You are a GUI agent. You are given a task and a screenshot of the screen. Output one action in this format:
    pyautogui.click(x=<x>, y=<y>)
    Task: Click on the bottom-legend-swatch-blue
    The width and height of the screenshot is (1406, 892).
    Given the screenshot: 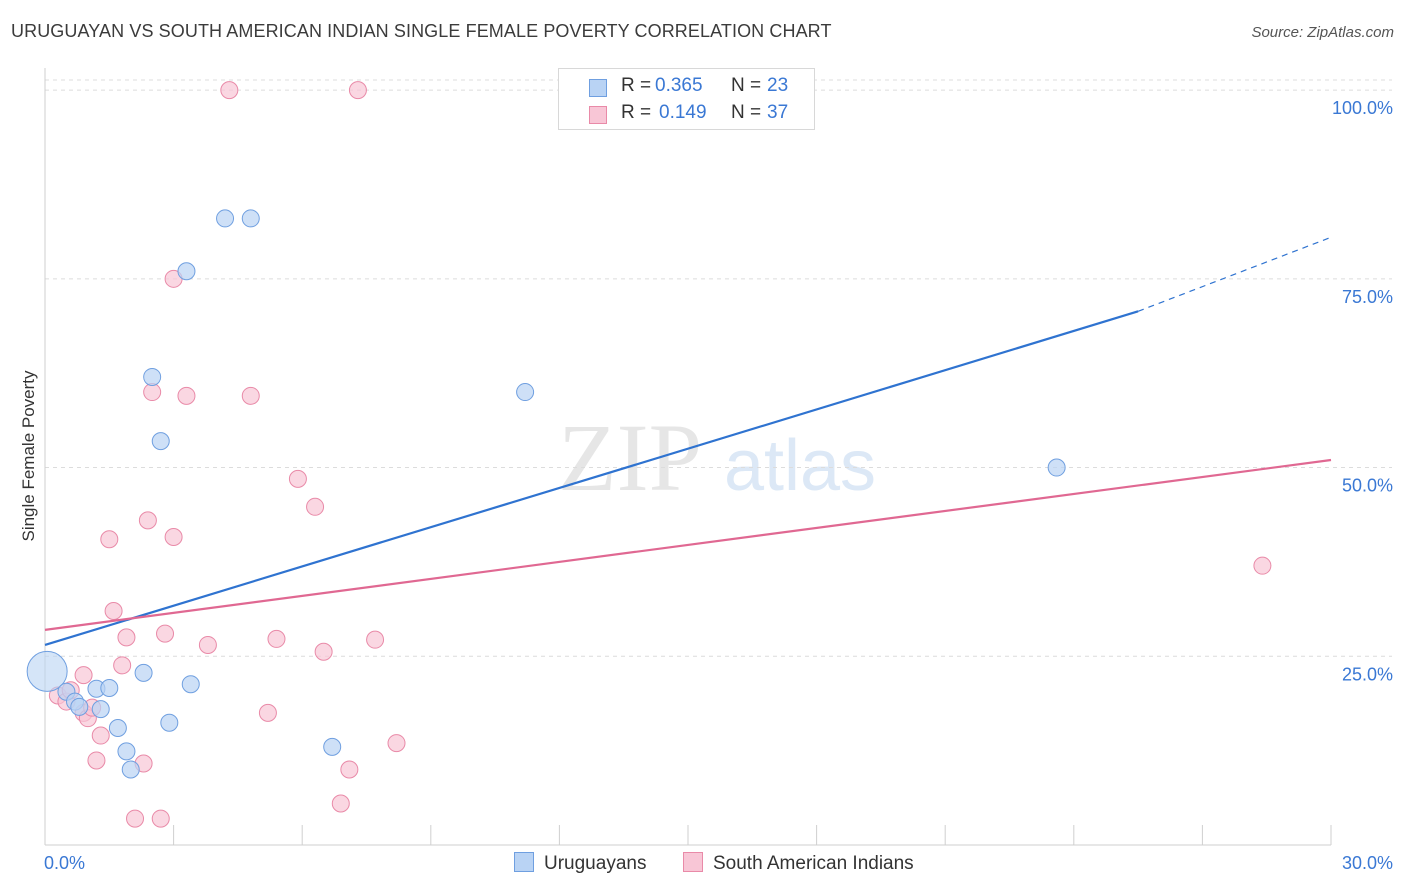 What is the action you would take?
    pyautogui.click(x=524, y=862)
    